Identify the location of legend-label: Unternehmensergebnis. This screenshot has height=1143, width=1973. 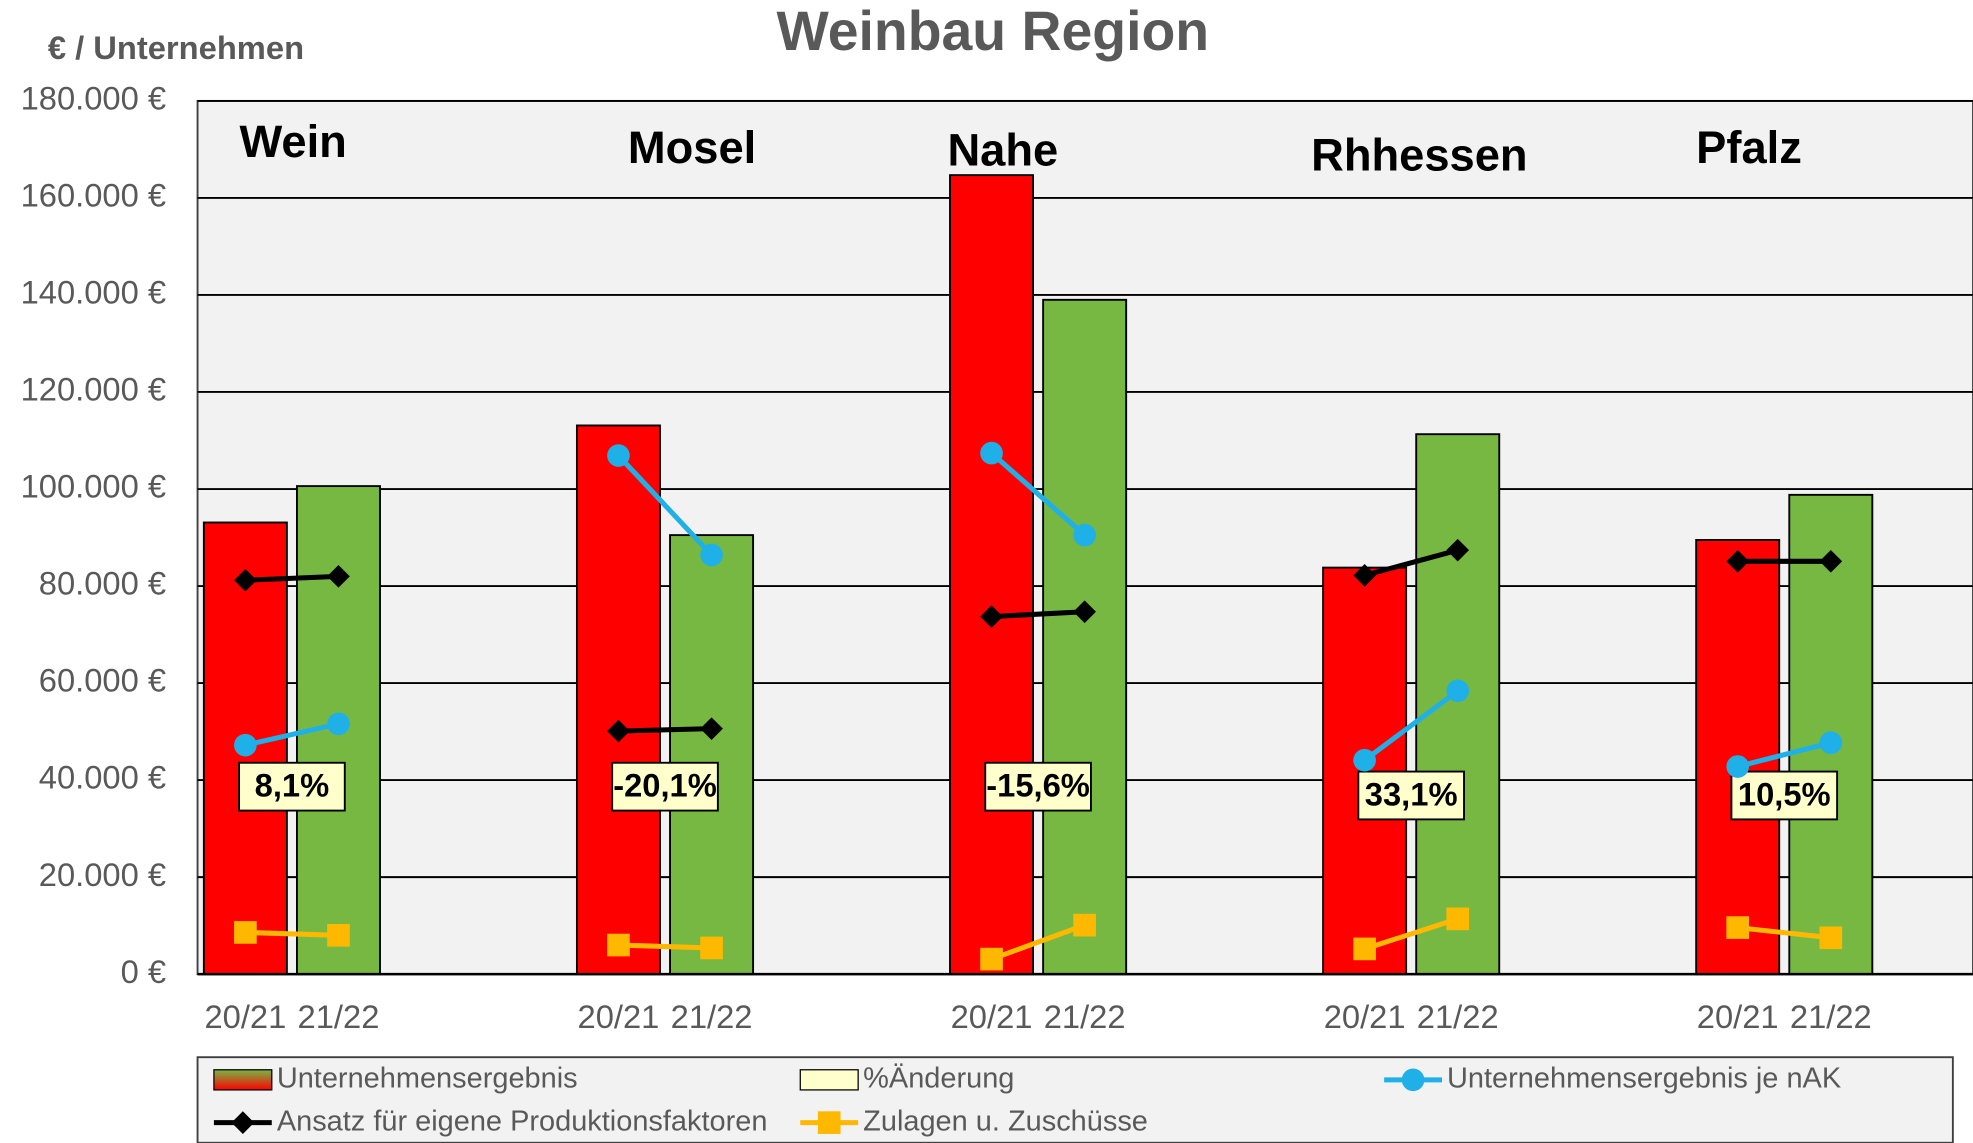
(427, 1078).